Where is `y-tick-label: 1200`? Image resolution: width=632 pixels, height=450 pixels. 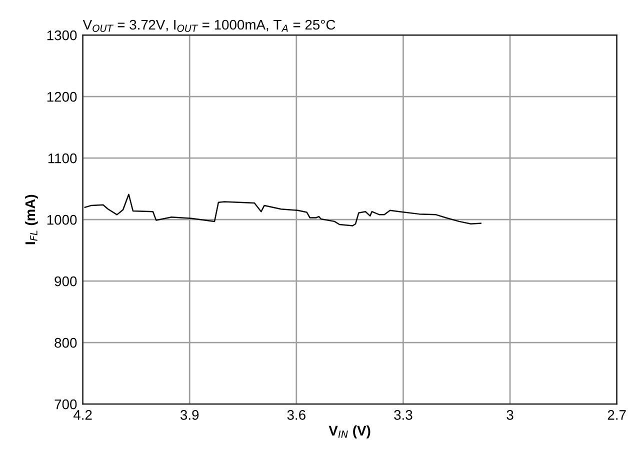
y-tick-label: 1200 is located at coordinates (62, 97).